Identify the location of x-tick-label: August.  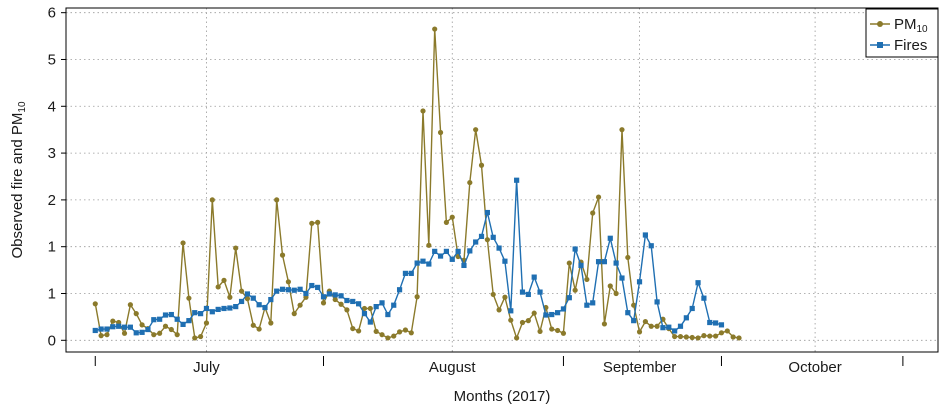
(453, 367).